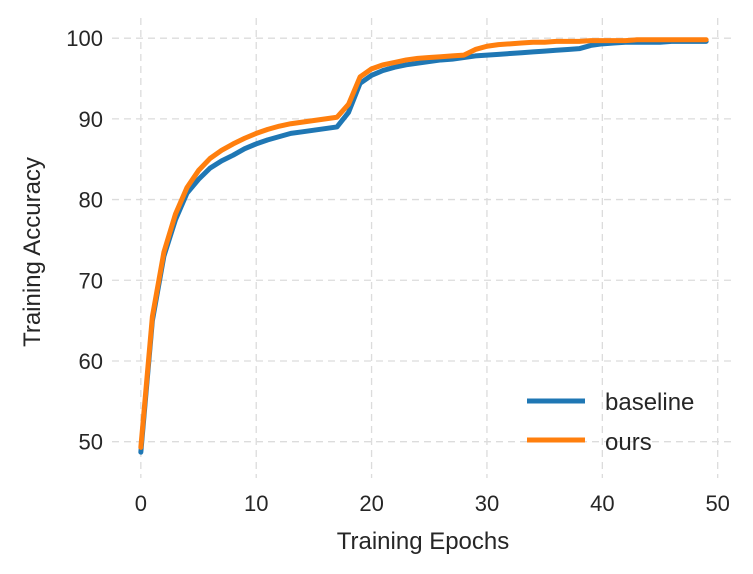 The width and height of the screenshot is (753, 574). What do you see at coordinates (84, 240) in the screenshot?
I see `y-tick-labels: 50 60 70 80 90 100` at bounding box center [84, 240].